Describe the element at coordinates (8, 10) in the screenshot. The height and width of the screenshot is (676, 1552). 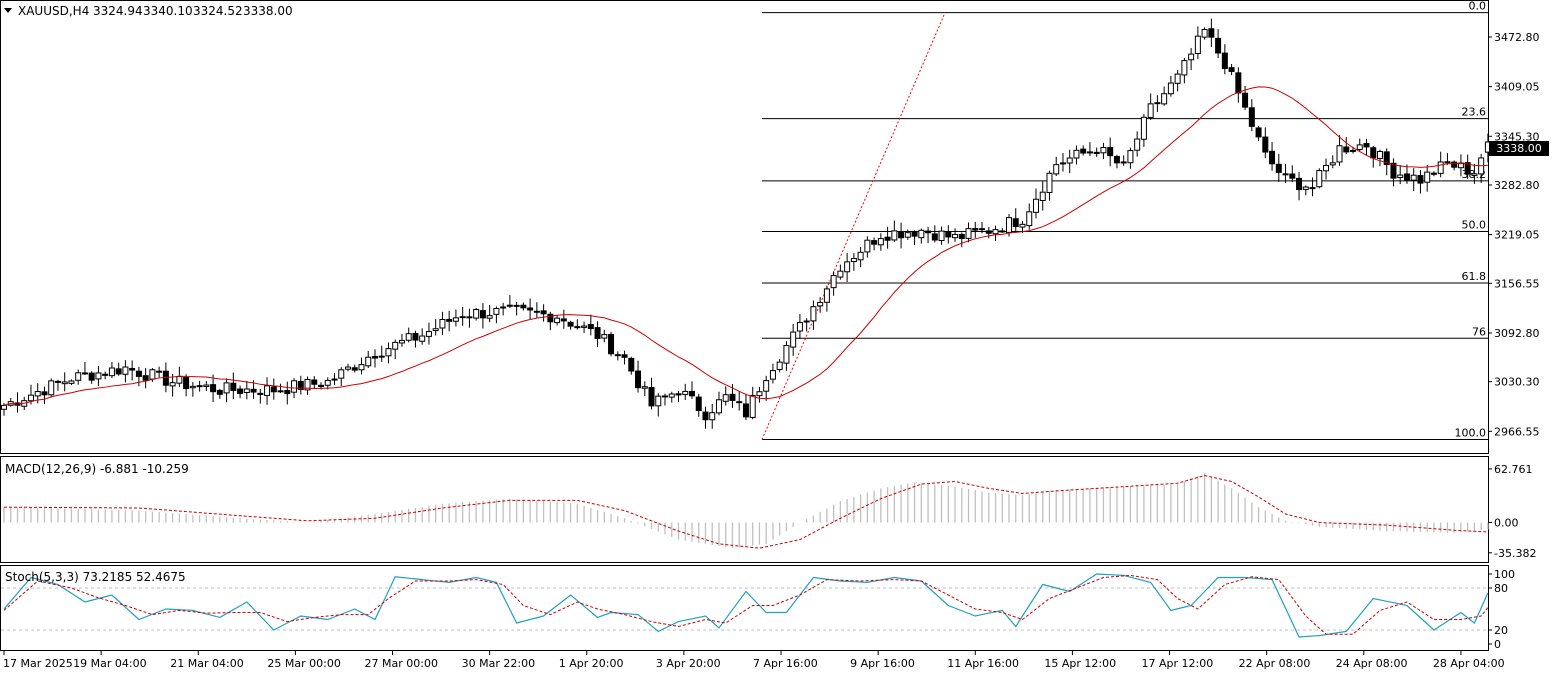
I see `symbol-dropdown-icon` at that location.